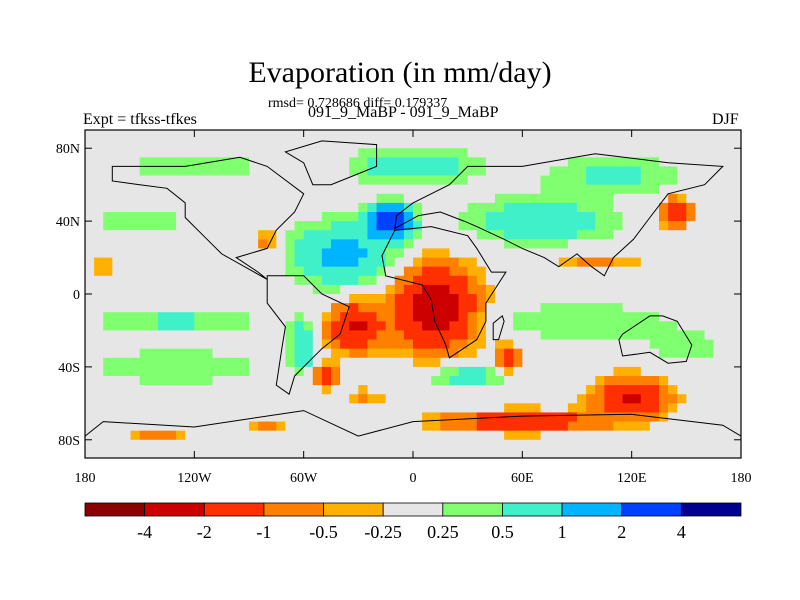 Image resolution: width=800 pixels, height=600 pixels. I want to click on season-label: DJF, so click(725, 119).